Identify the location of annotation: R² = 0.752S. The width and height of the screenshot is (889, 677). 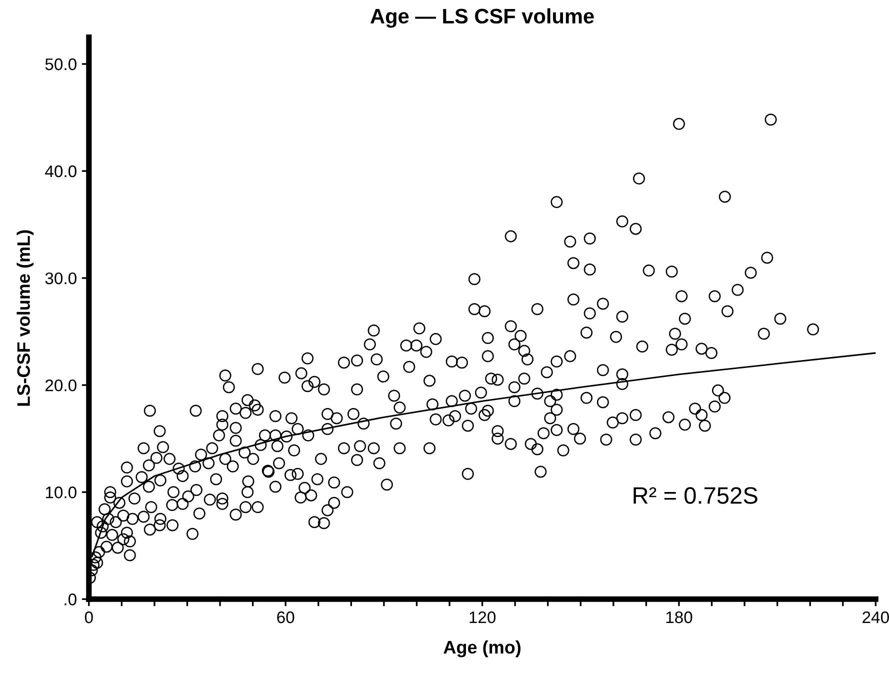
(696, 495).